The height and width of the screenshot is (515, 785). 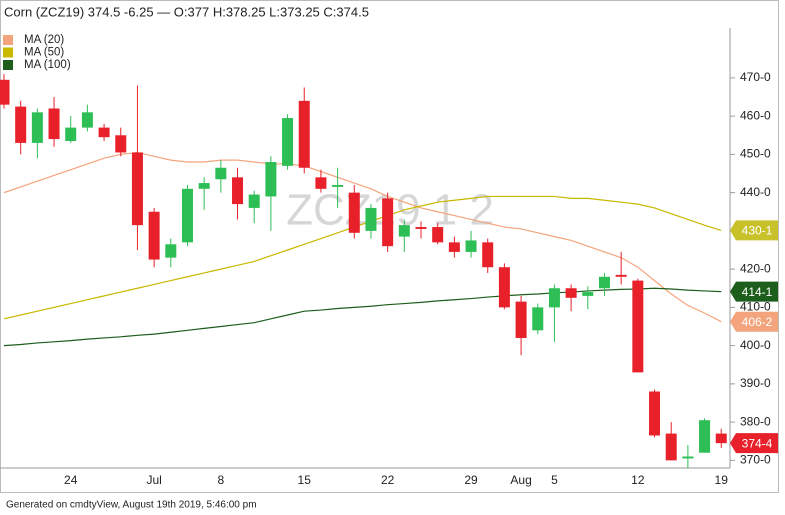 What do you see at coordinates (757, 292) in the screenshot?
I see `price-tag-label: 414-1` at bounding box center [757, 292].